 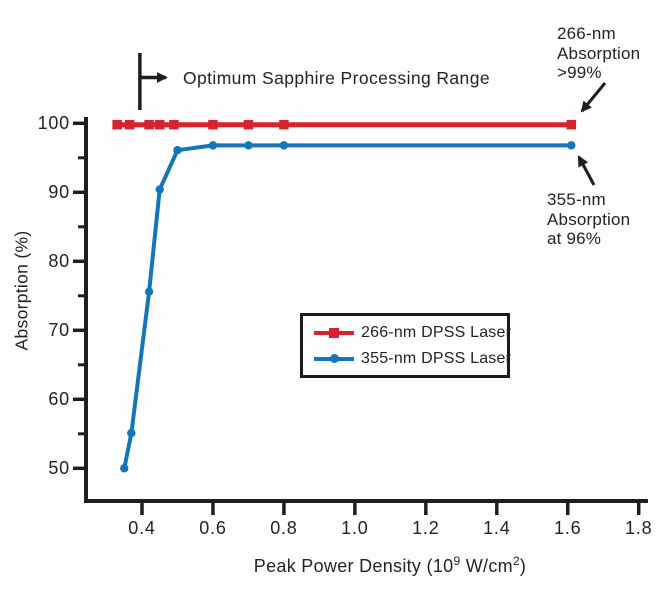 I want to click on x-tick-label: 0.8, so click(x=284, y=528).